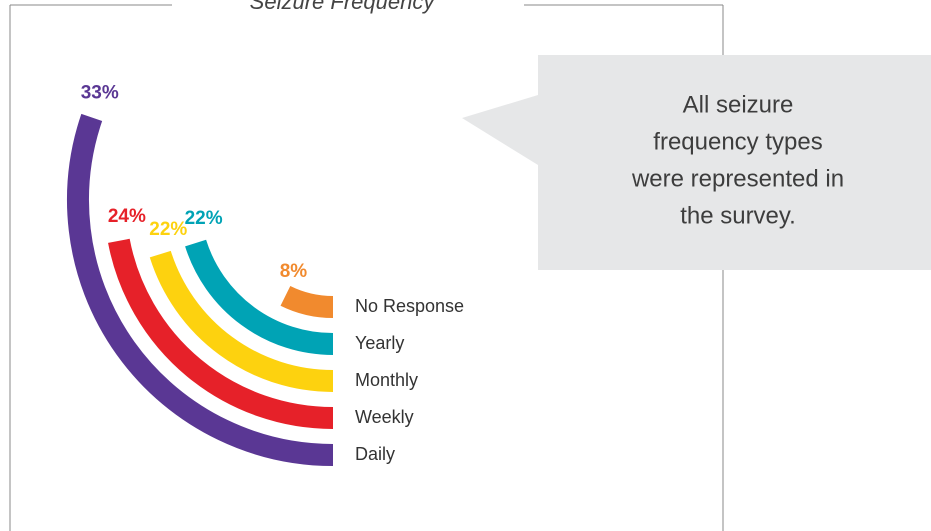 This screenshot has width=931, height=531. I want to click on value-label: 33%, so click(100, 92).